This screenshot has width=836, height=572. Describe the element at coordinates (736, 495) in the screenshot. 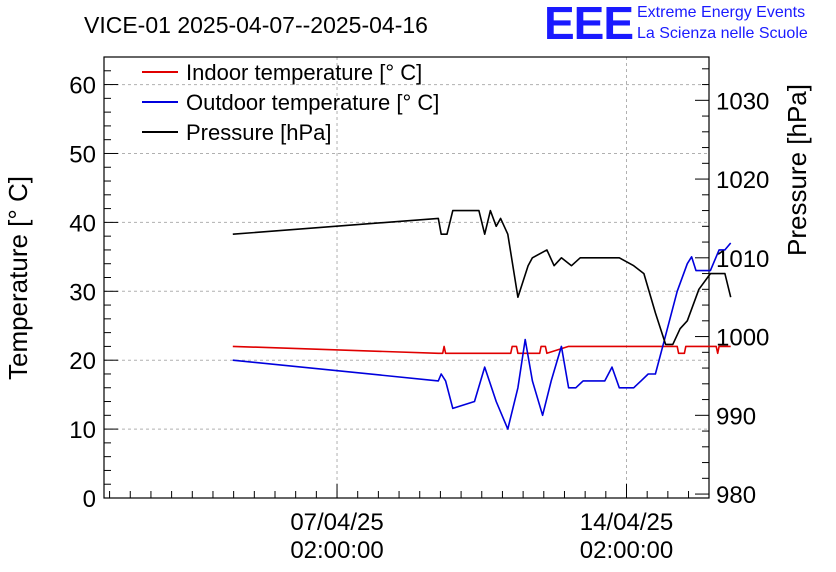

I see `y2-tick-label: 980` at that location.